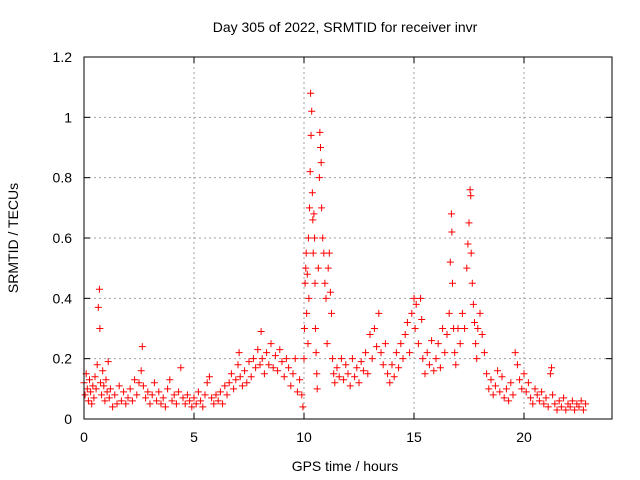  Describe the element at coordinates (68, 117) in the screenshot. I see `y-tick-label: 1` at that location.